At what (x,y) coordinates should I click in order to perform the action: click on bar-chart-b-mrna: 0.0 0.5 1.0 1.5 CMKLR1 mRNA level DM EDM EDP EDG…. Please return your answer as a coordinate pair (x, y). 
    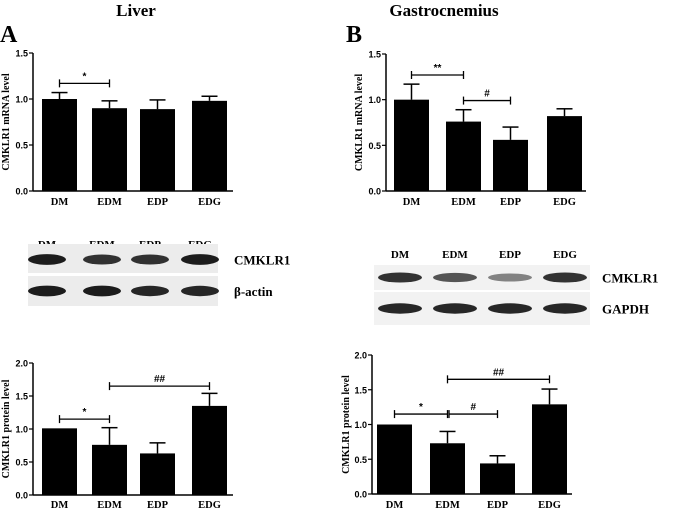
    Looking at the image, I should click on (470, 129).